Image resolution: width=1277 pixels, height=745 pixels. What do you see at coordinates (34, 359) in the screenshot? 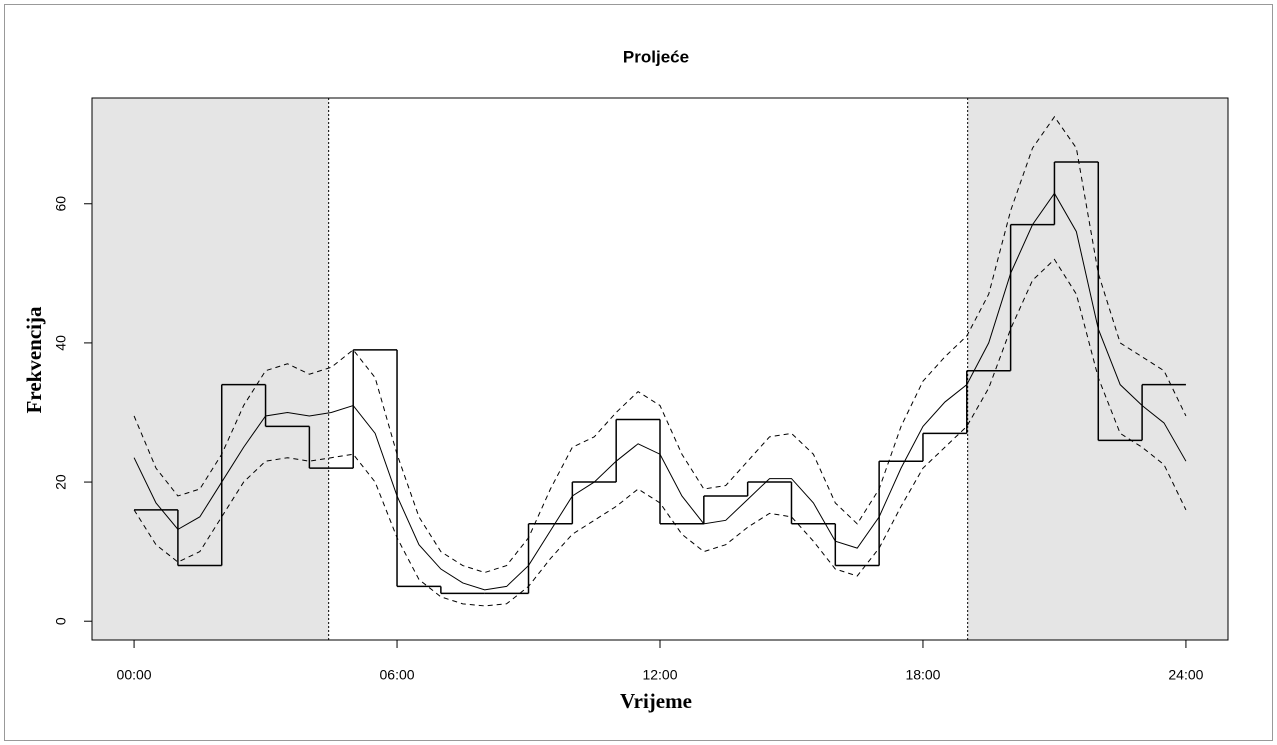
I see `y-axis-label: Frekvencija` at bounding box center [34, 359].